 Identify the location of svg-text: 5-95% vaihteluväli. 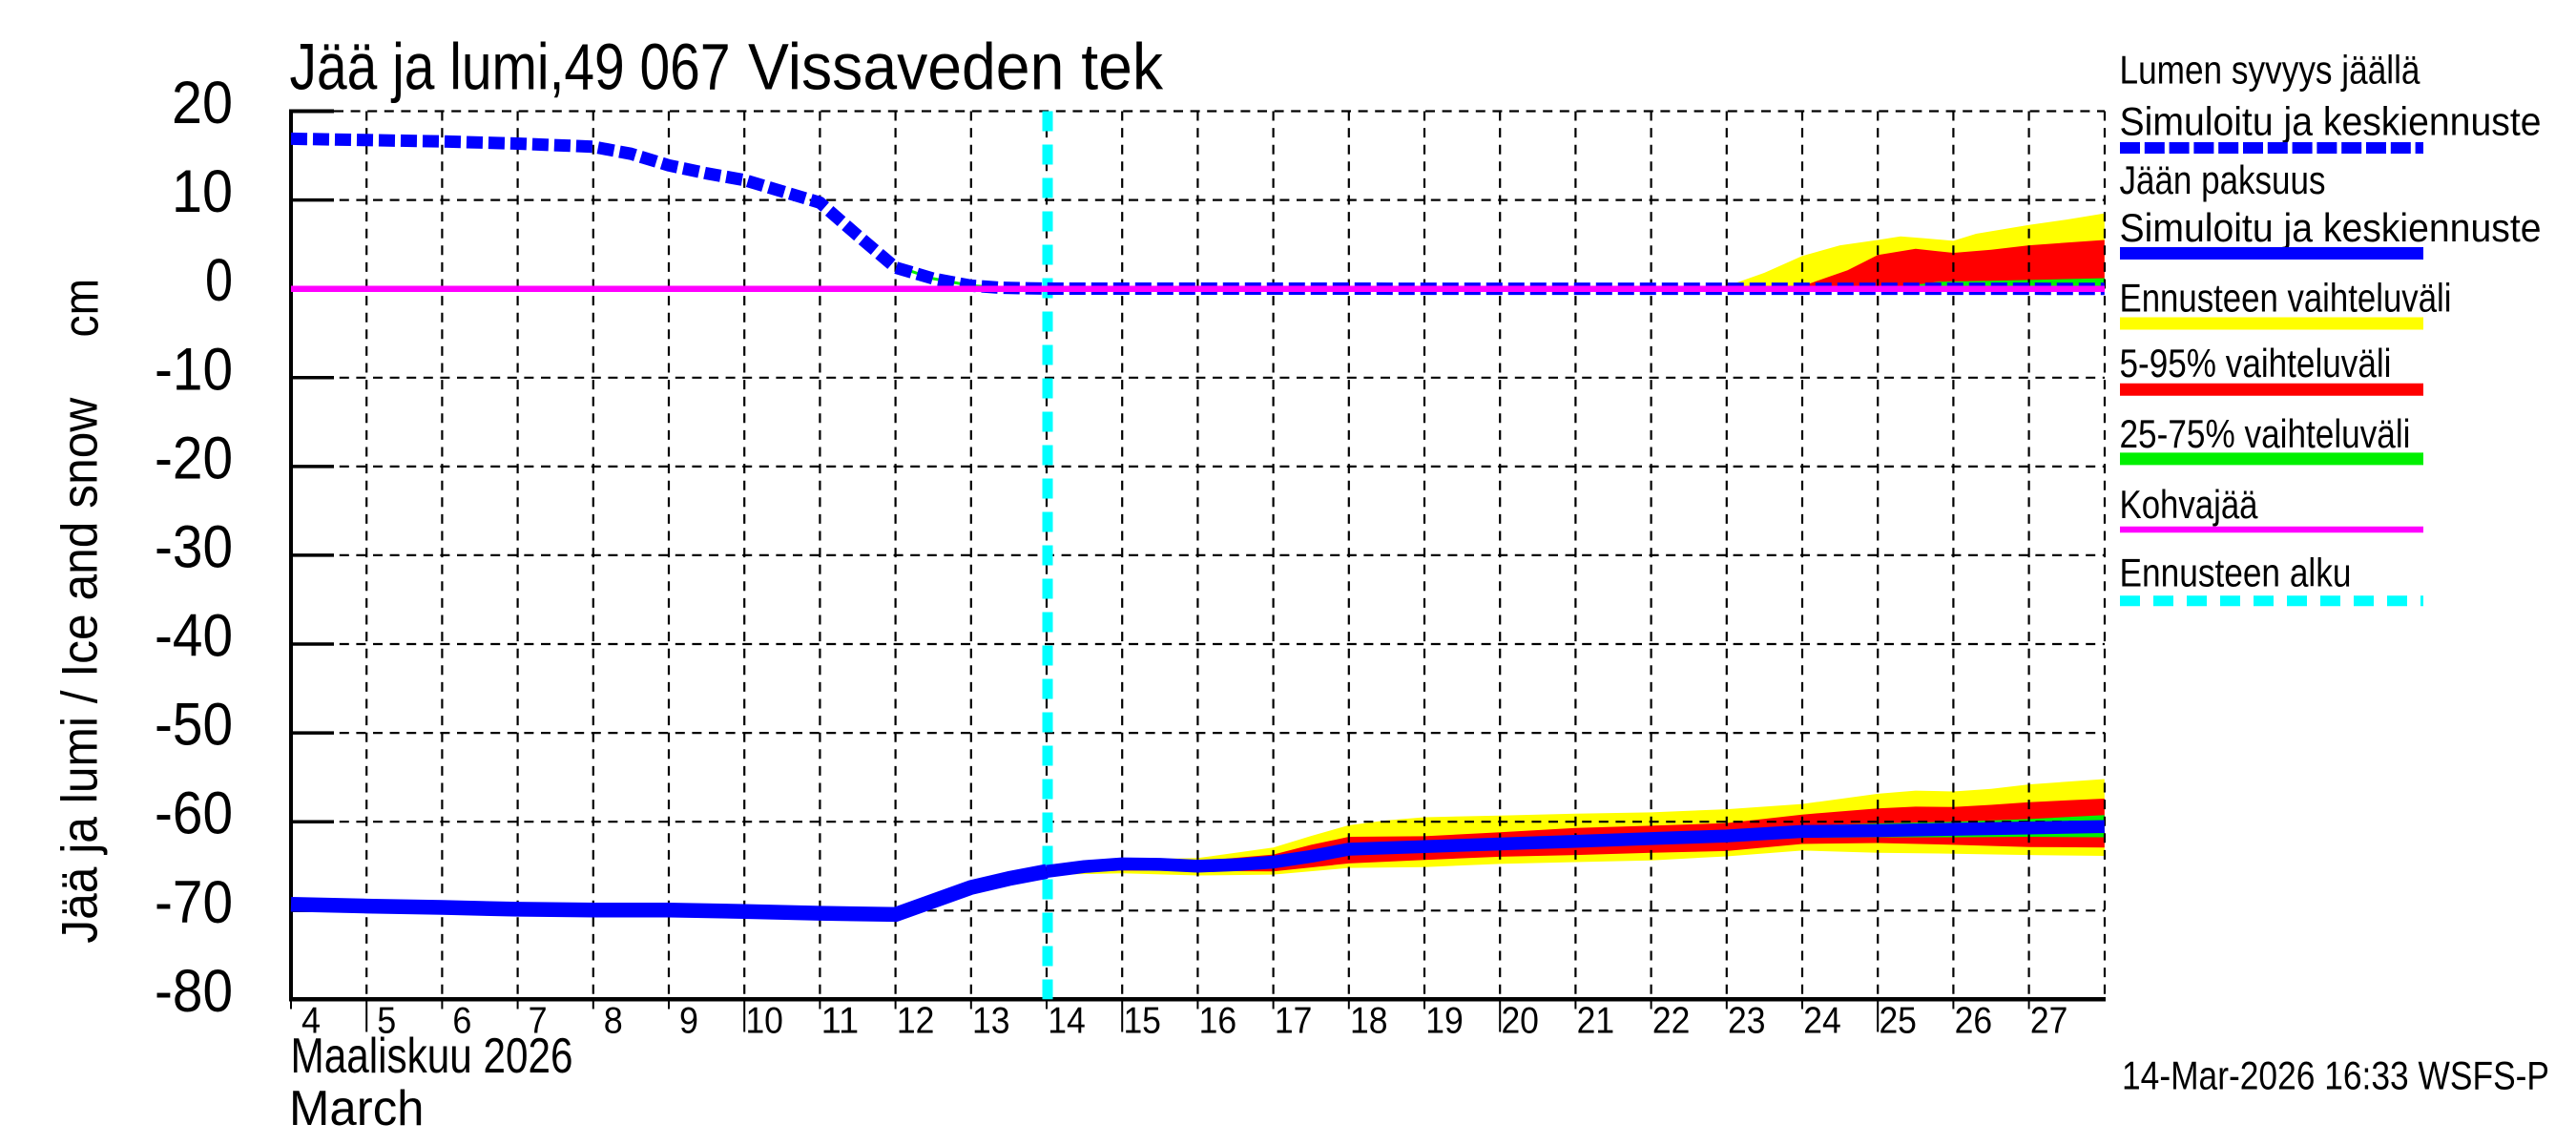
(2256, 363).